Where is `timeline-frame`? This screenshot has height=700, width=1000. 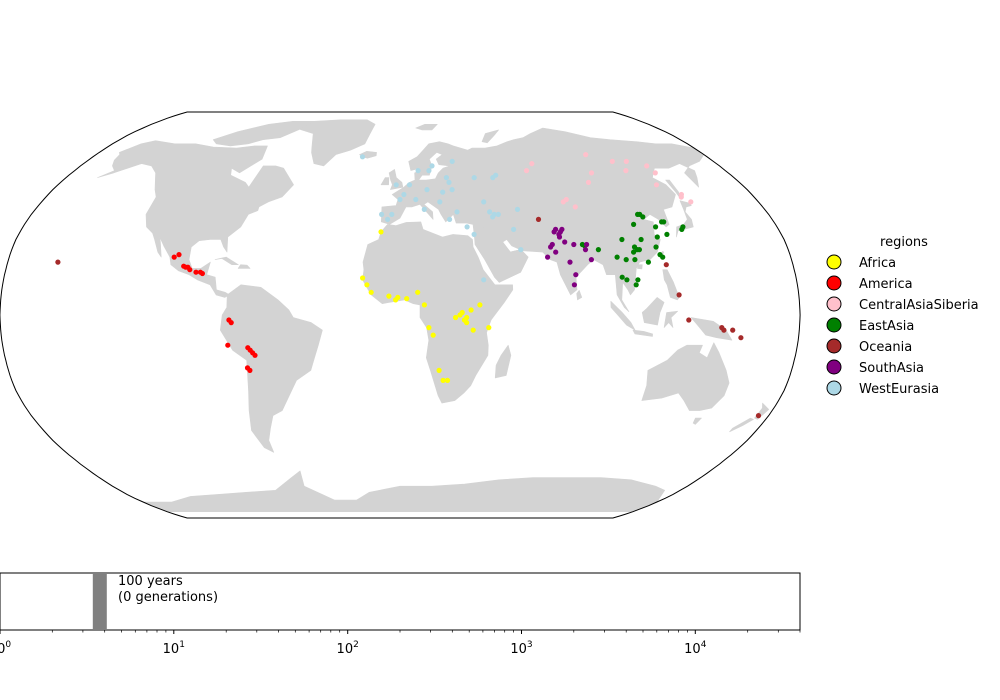 timeline-frame is located at coordinates (400, 601).